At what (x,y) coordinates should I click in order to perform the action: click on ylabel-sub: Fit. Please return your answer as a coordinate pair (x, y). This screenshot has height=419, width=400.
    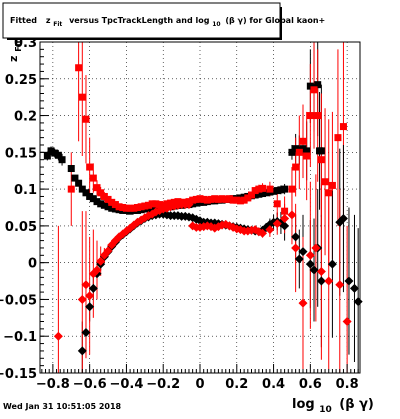
    Looking at the image, I should click on (18, 46).